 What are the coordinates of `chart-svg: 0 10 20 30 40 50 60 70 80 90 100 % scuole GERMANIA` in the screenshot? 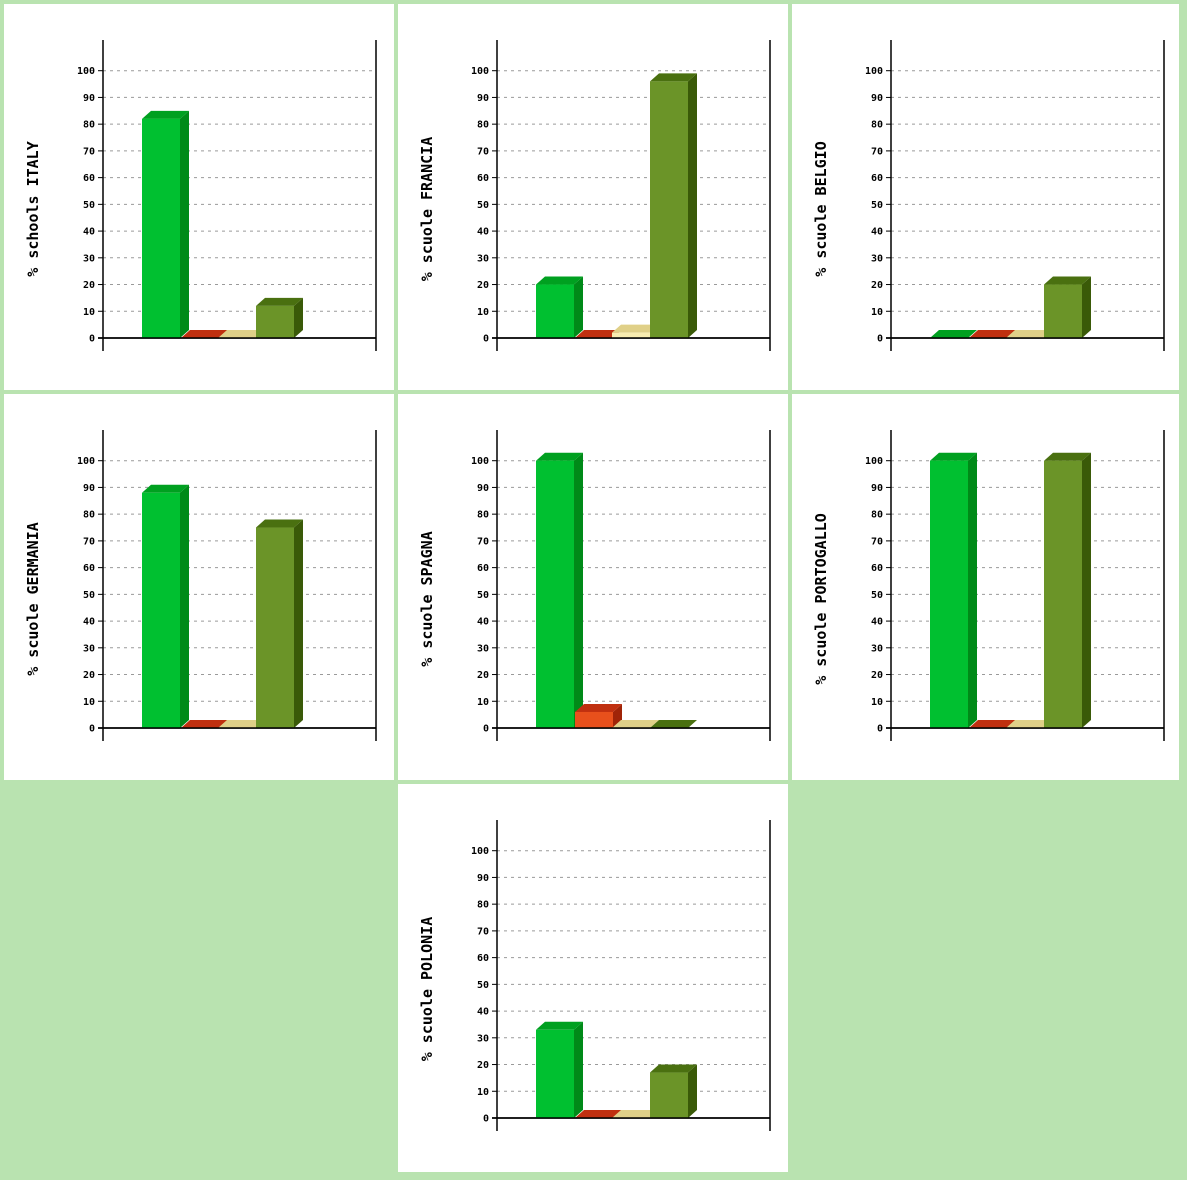 It's located at (200, 585).